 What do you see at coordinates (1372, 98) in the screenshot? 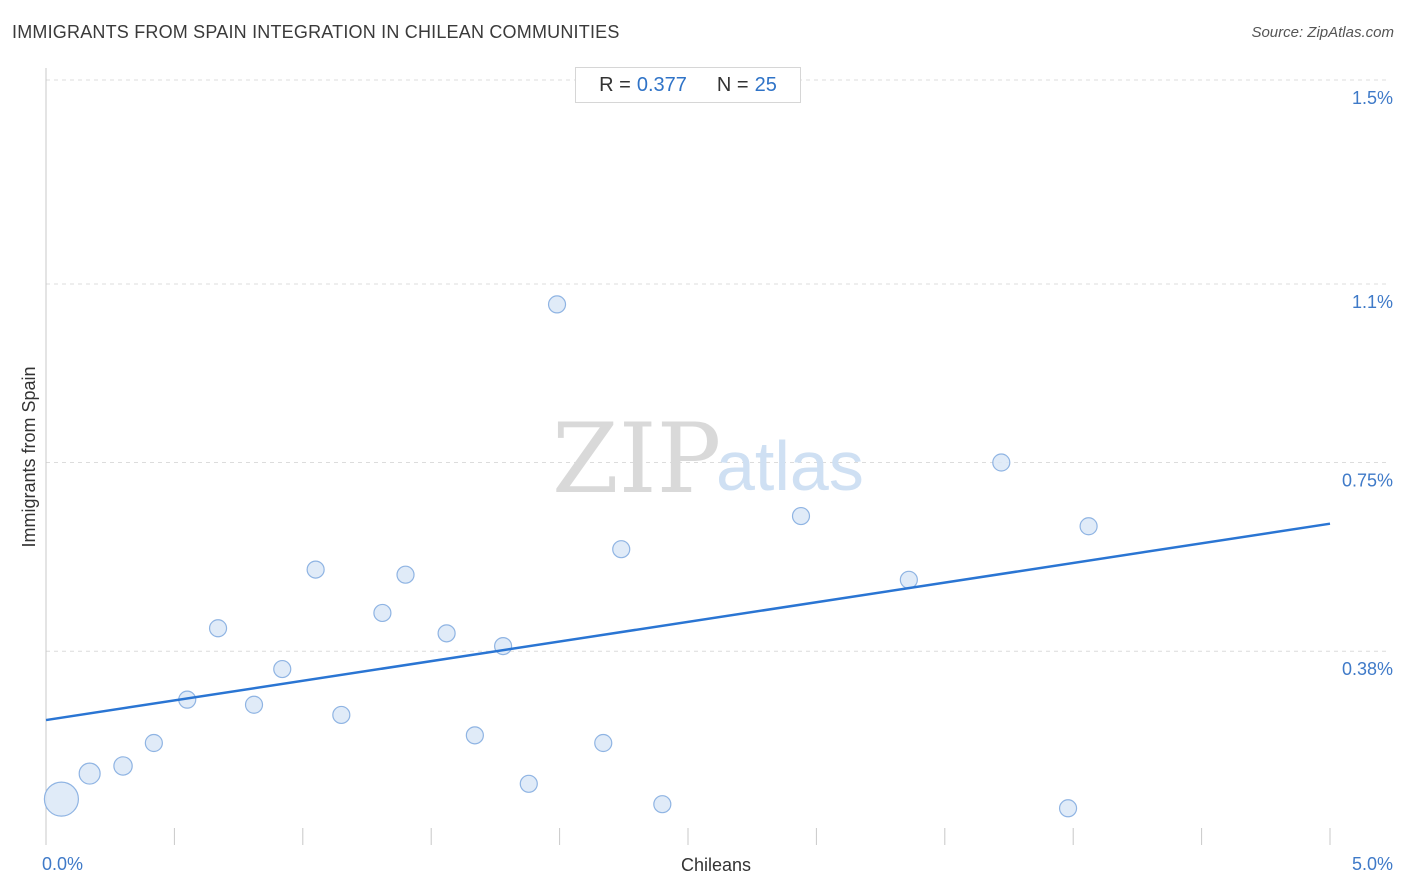
I see `y-tick-label-3: 1.5%` at bounding box center [1372, 98].